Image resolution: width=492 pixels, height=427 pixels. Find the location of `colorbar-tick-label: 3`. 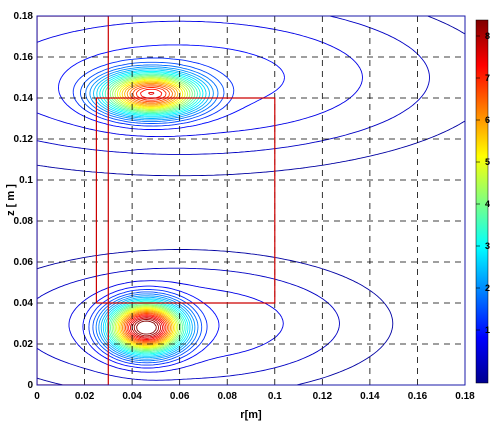

colorbar-tick-label: 3 is located at coordinates (487, 246).